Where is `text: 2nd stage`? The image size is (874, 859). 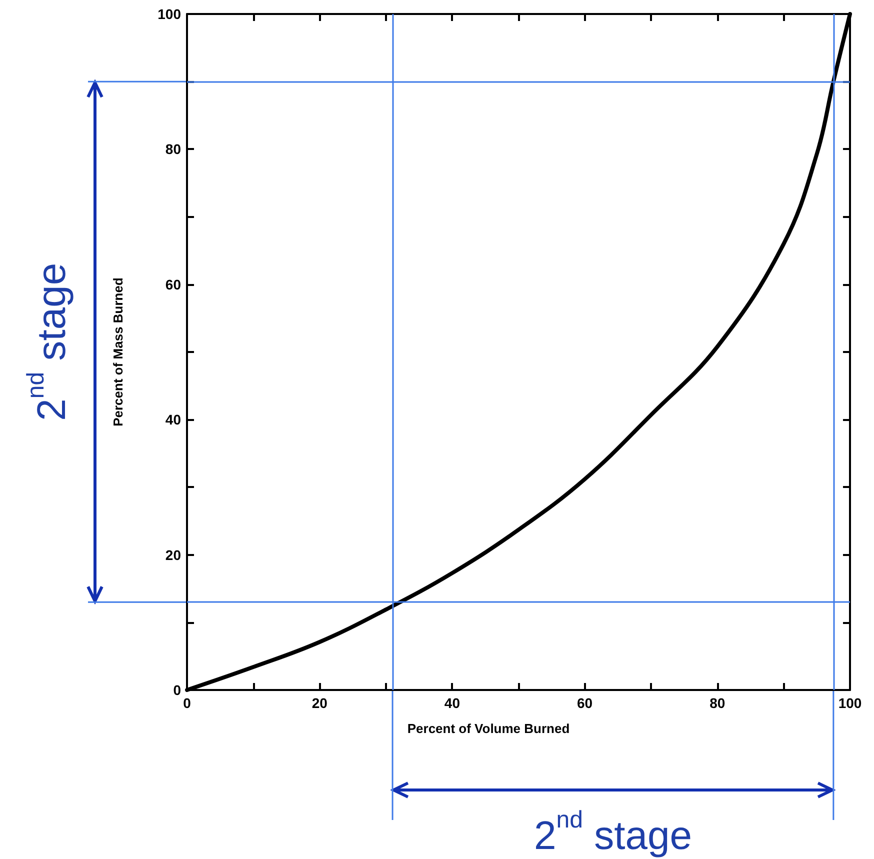
text: 2nd stage is located at coordinates (48, 341).